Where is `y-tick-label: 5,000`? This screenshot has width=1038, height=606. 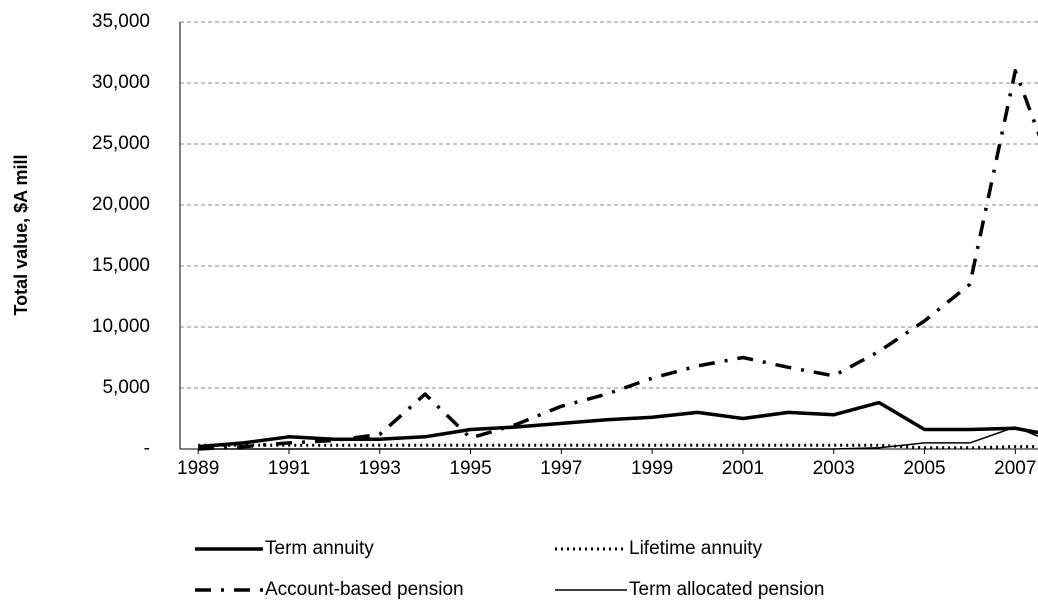
y-tick-label: 5,000 is located at coordinates (126, 387).